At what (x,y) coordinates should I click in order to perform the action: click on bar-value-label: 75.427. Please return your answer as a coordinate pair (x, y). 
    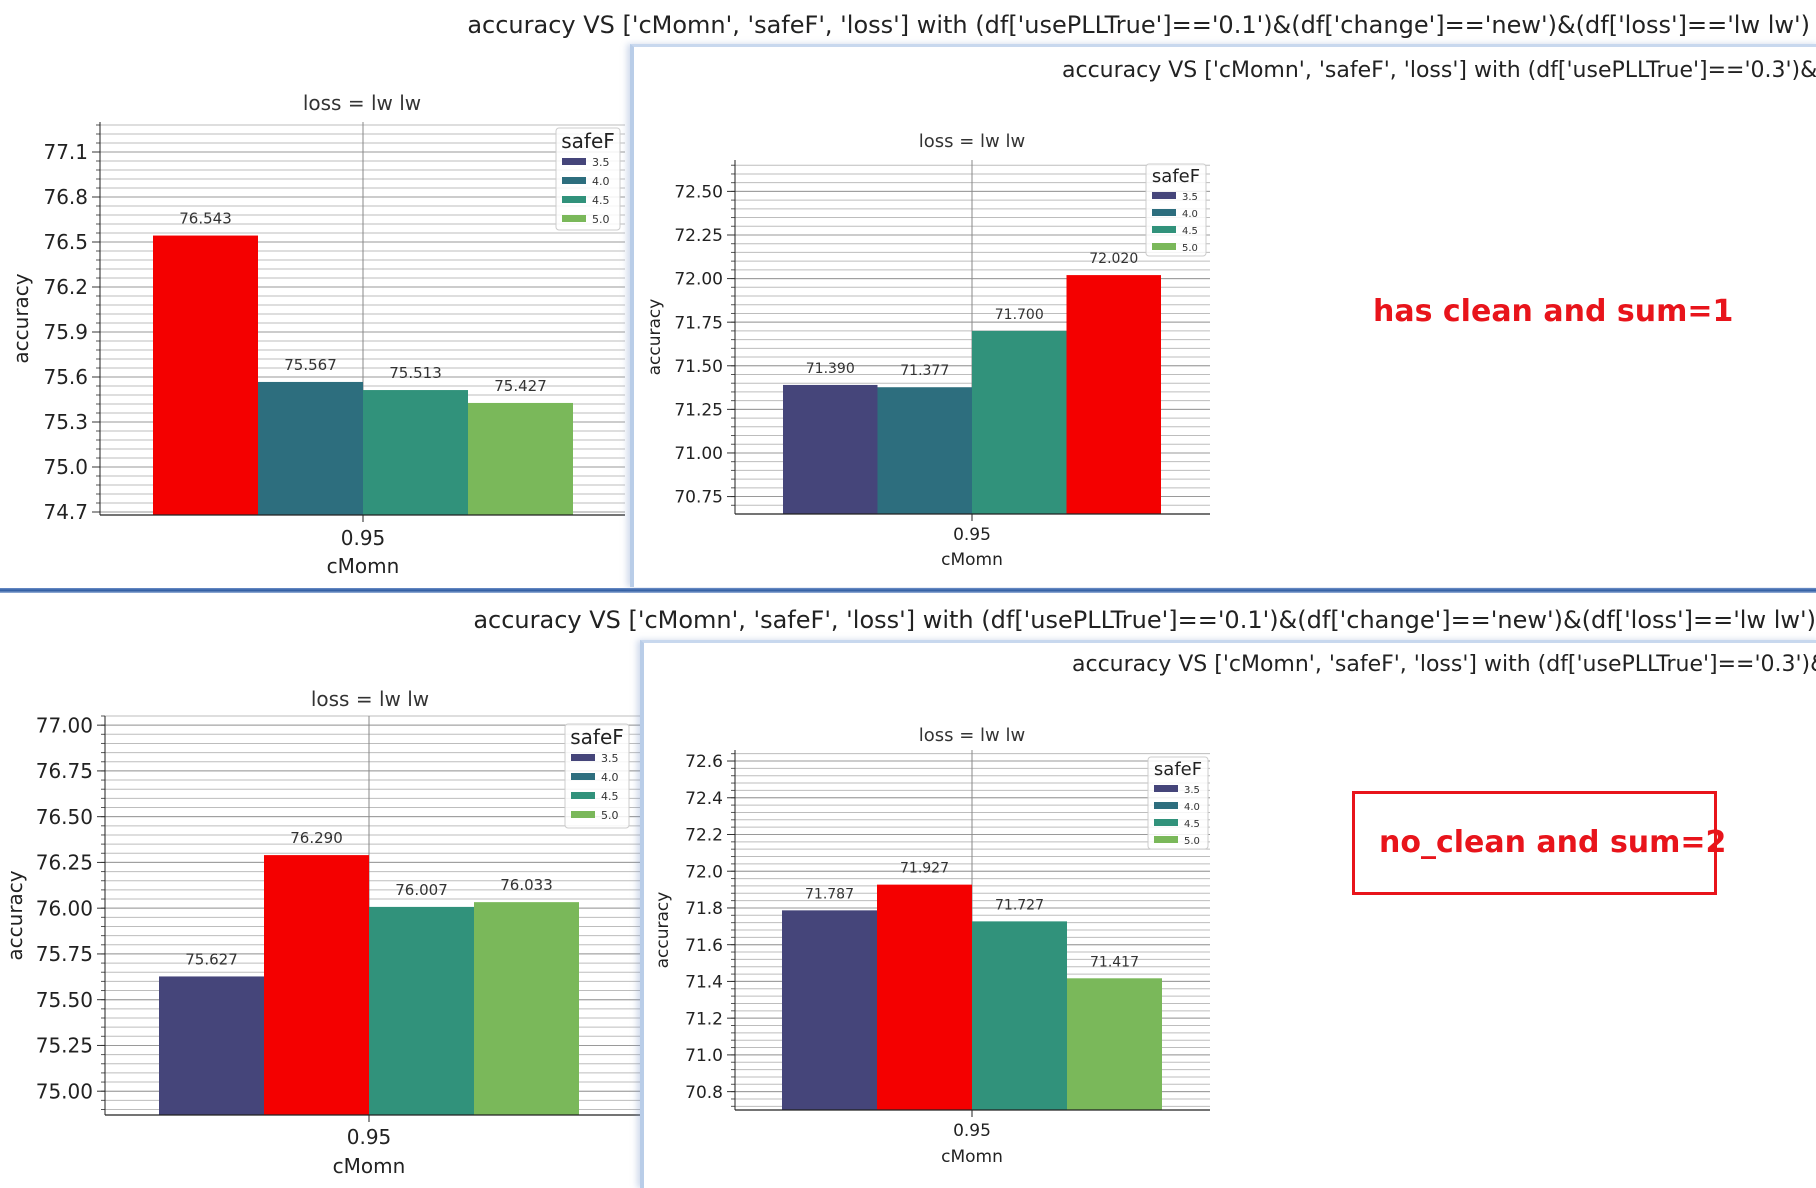
    Looking at the image, I should click on (520, 386).